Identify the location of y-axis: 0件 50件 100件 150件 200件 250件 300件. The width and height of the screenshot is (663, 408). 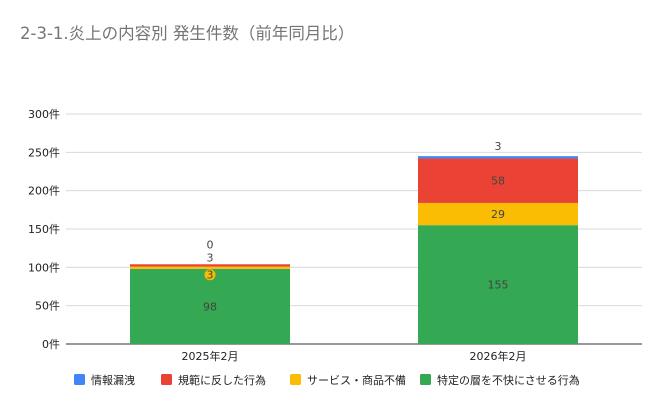
(44, 229).